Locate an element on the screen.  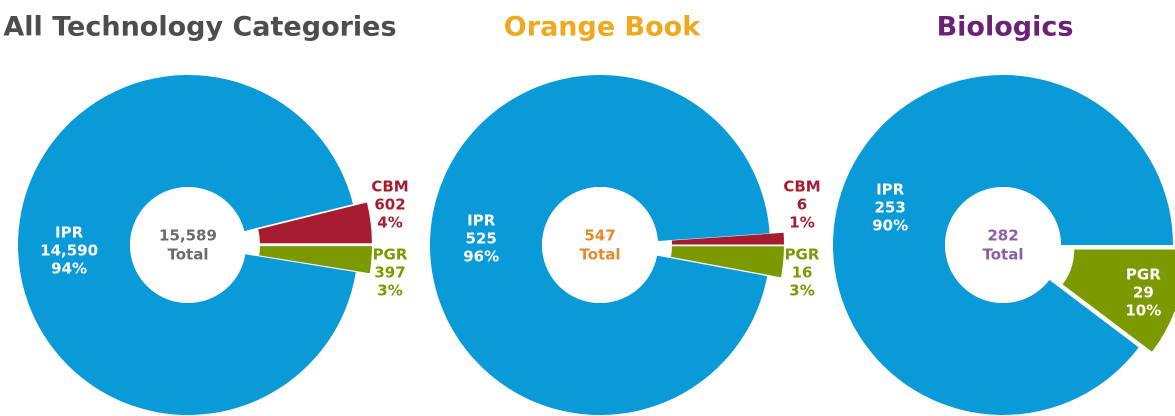
slice-label: 16 is located at coordinates (802, 273).